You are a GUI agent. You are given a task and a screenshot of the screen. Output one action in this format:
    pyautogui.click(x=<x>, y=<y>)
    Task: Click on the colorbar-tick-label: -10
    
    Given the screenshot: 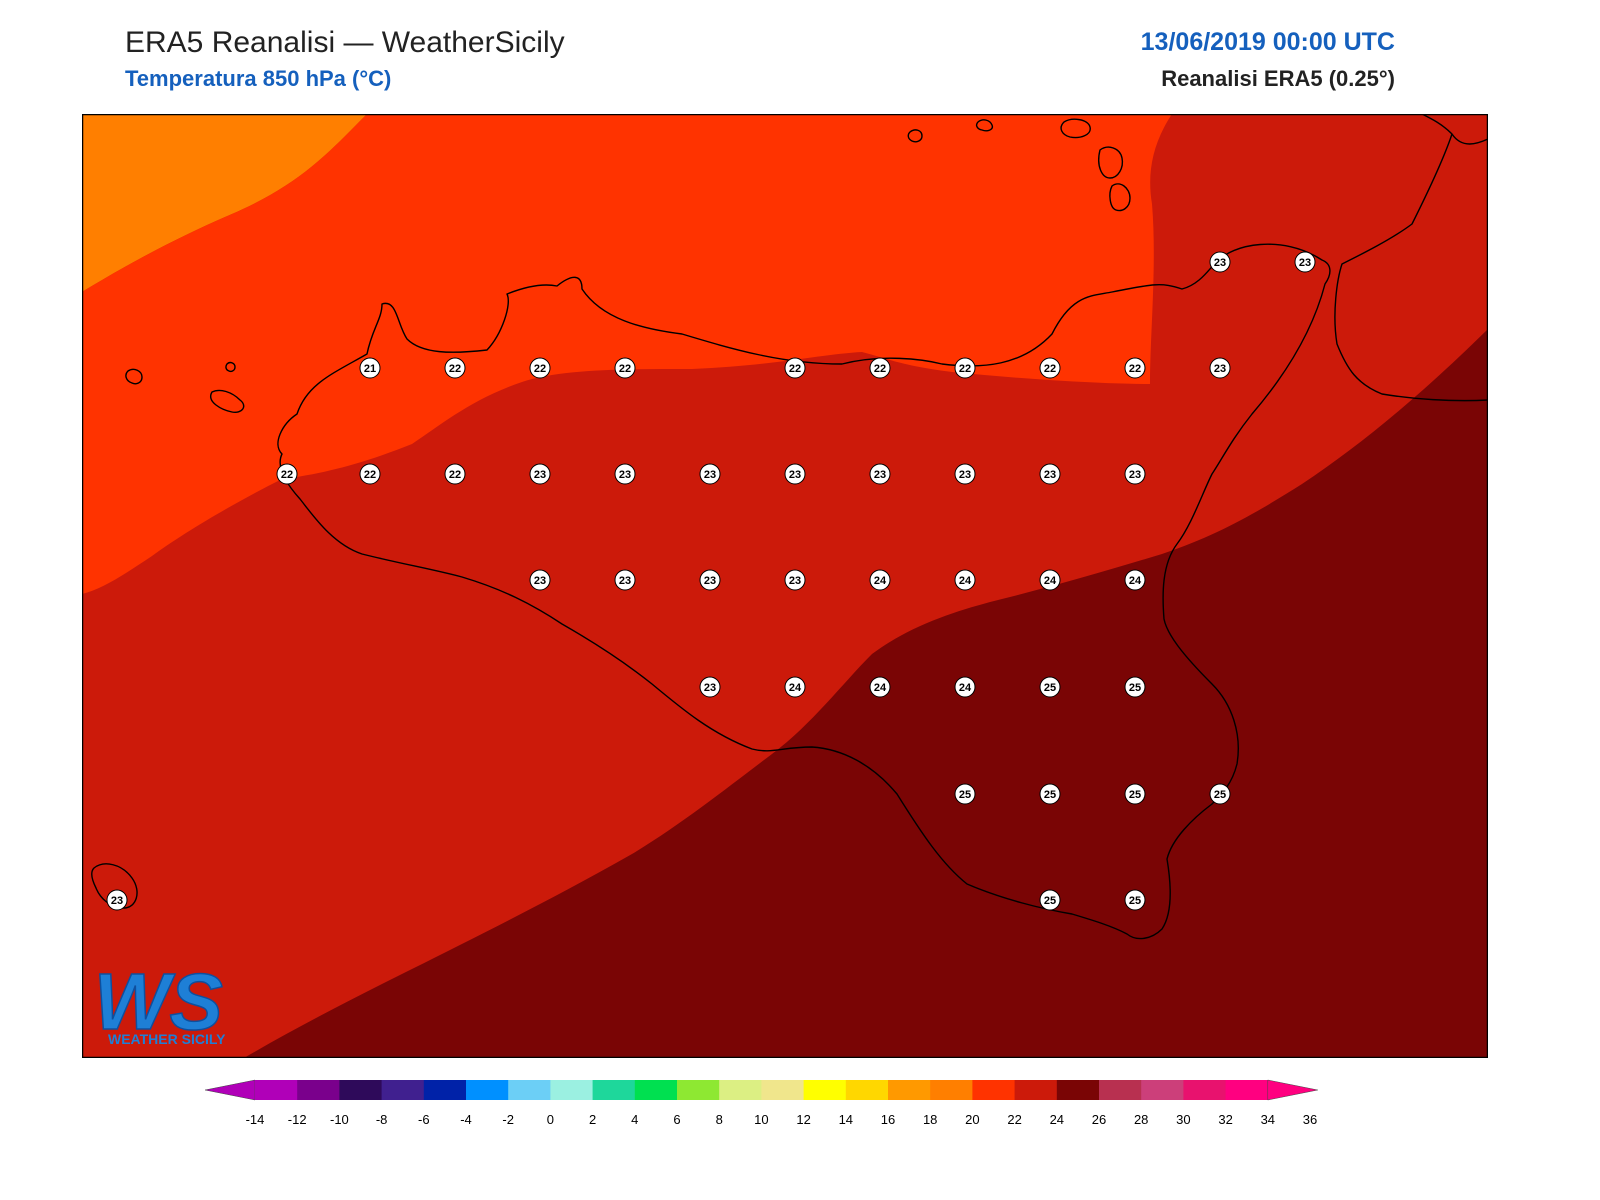 What is the action you would take?
    pyautogui.click(x=339, y=1119)
    